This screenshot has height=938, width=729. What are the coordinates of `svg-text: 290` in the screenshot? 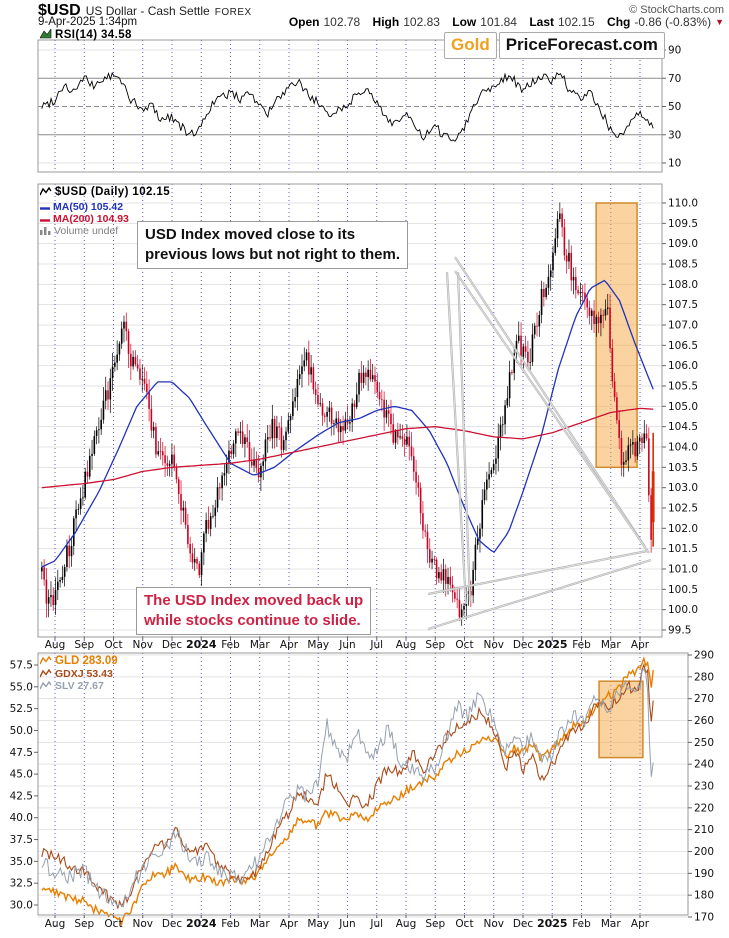 It's located at (704, 656).